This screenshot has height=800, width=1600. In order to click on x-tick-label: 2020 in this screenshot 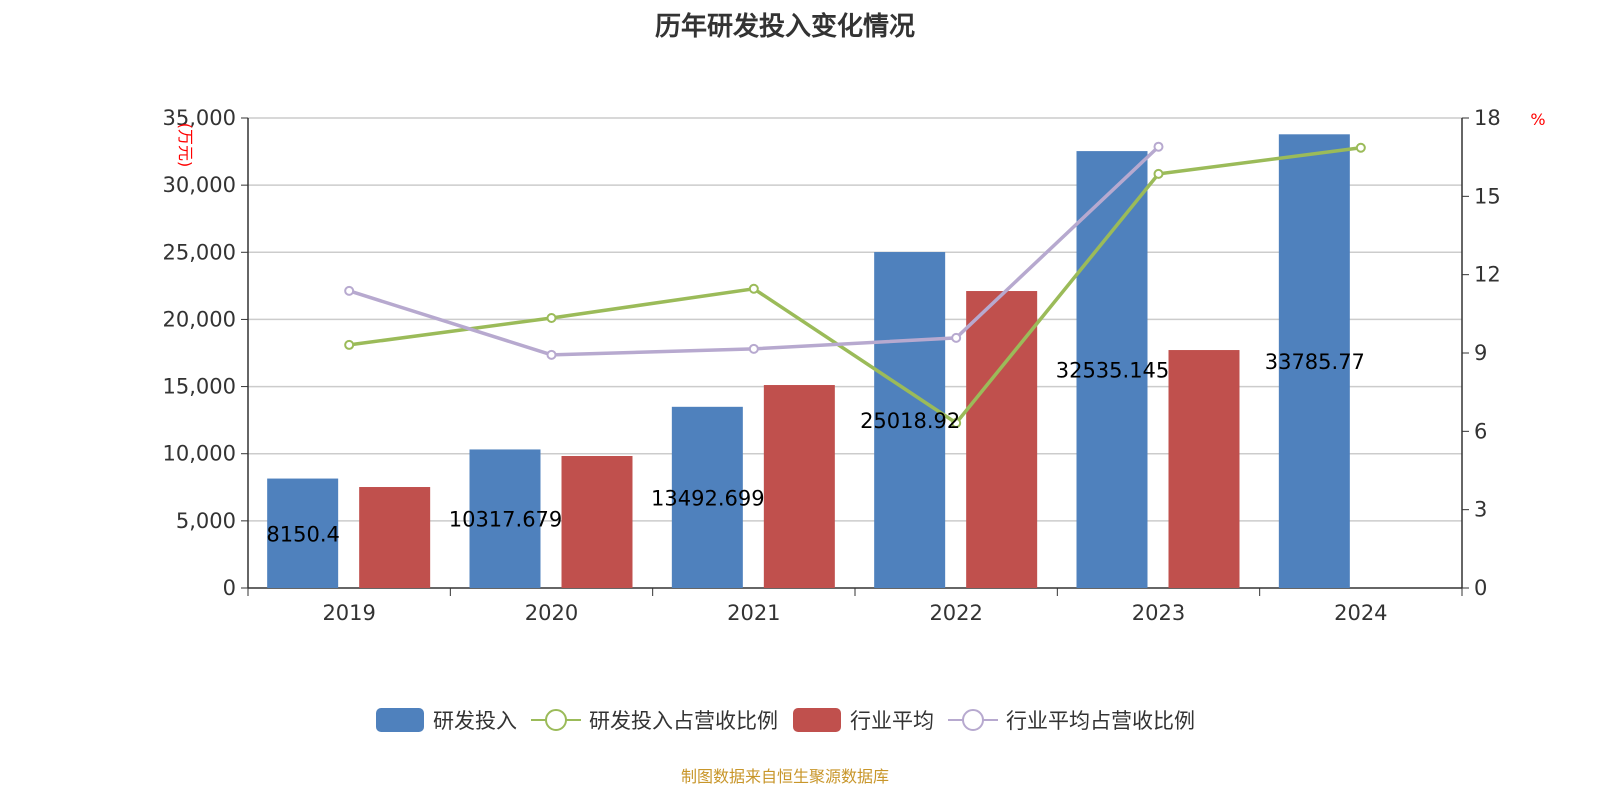, I will do `click(551, 613)`.